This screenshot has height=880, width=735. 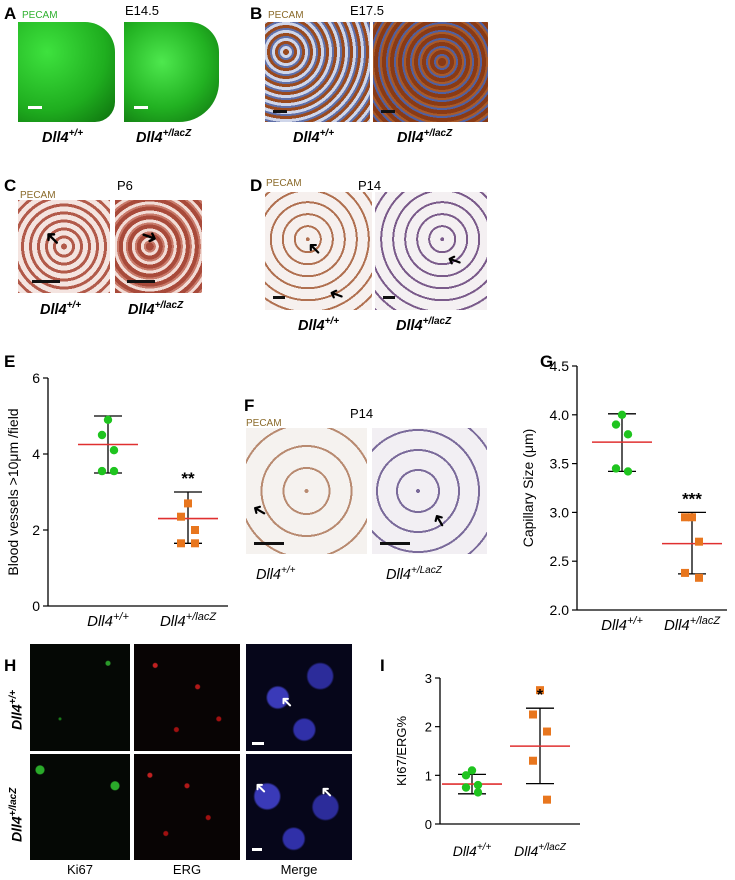 What do you see at coordinates (80, 869) in the screenshot?
I see `channel-label-ki67: Ki67` at bounding box center [80, 869].